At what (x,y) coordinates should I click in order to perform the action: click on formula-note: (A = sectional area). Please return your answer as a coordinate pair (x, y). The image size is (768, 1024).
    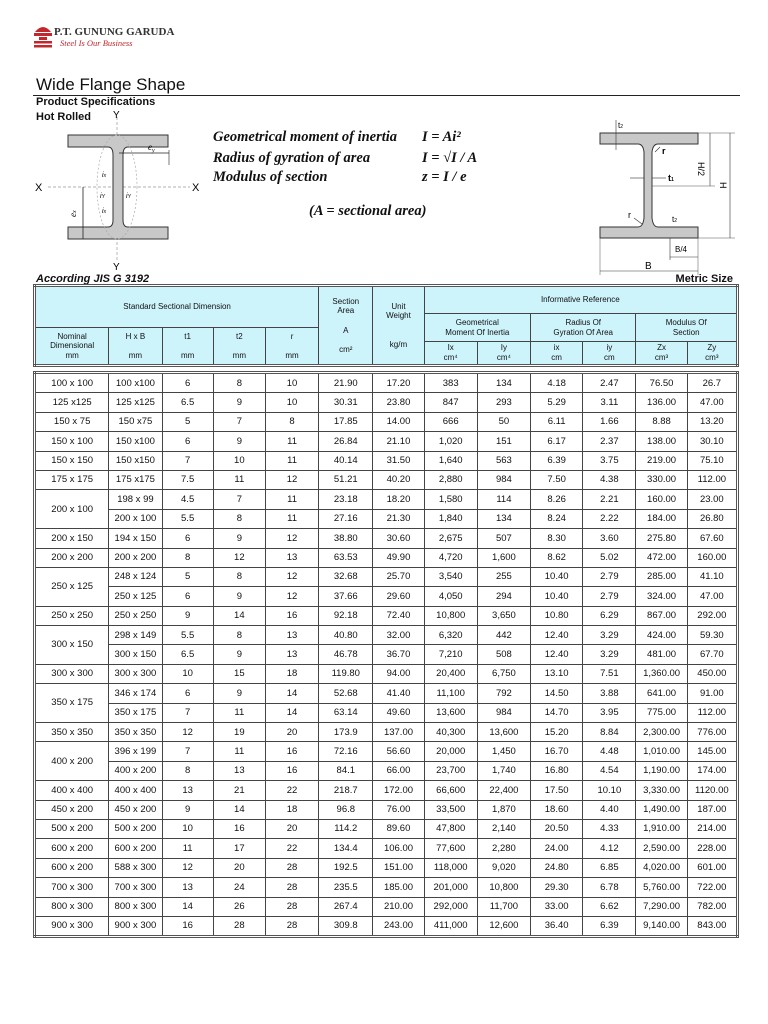
    Looking at the image, I should click on (368, 211).